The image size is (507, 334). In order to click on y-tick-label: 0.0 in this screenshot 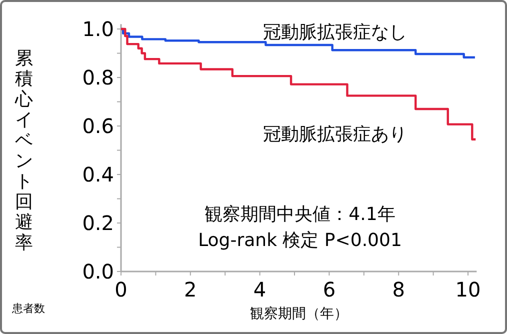, I will do `click(98, 272)`.